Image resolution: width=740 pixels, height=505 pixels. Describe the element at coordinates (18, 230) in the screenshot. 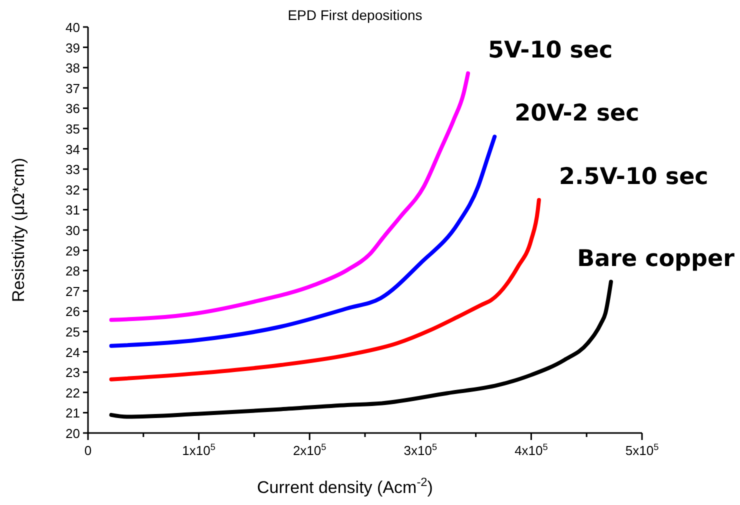

I see `y-axis-title: Resistivity (μΩ*cm)` at that location.